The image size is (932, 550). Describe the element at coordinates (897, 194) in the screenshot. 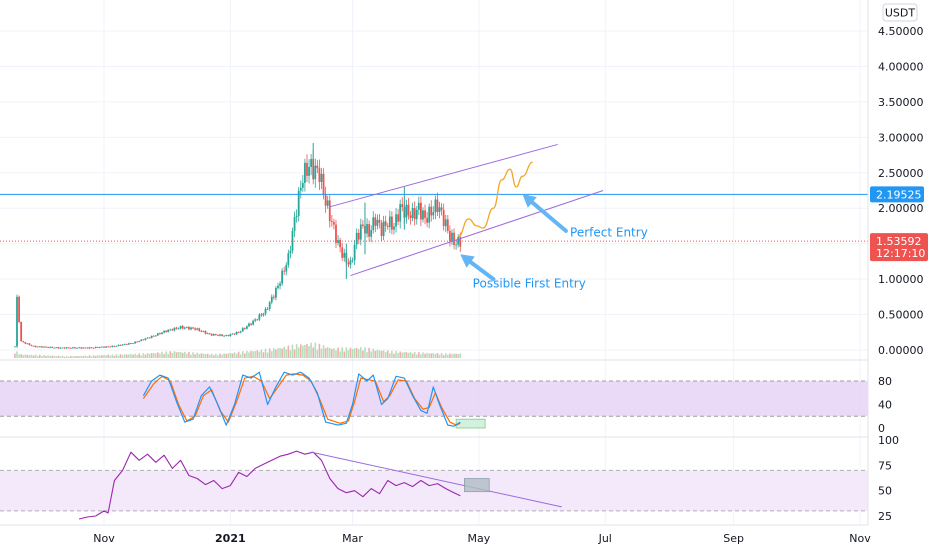

I see `level-badge` at that location.